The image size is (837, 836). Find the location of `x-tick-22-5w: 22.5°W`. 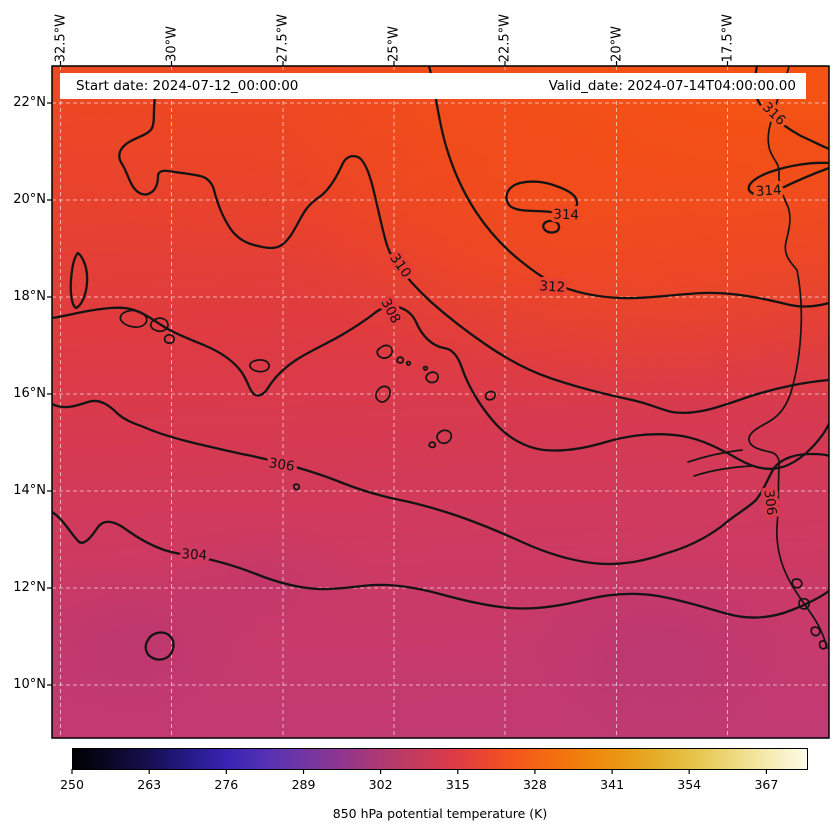

x-tick-22-5w: 22.5°W is located at coordinates (505, 37).